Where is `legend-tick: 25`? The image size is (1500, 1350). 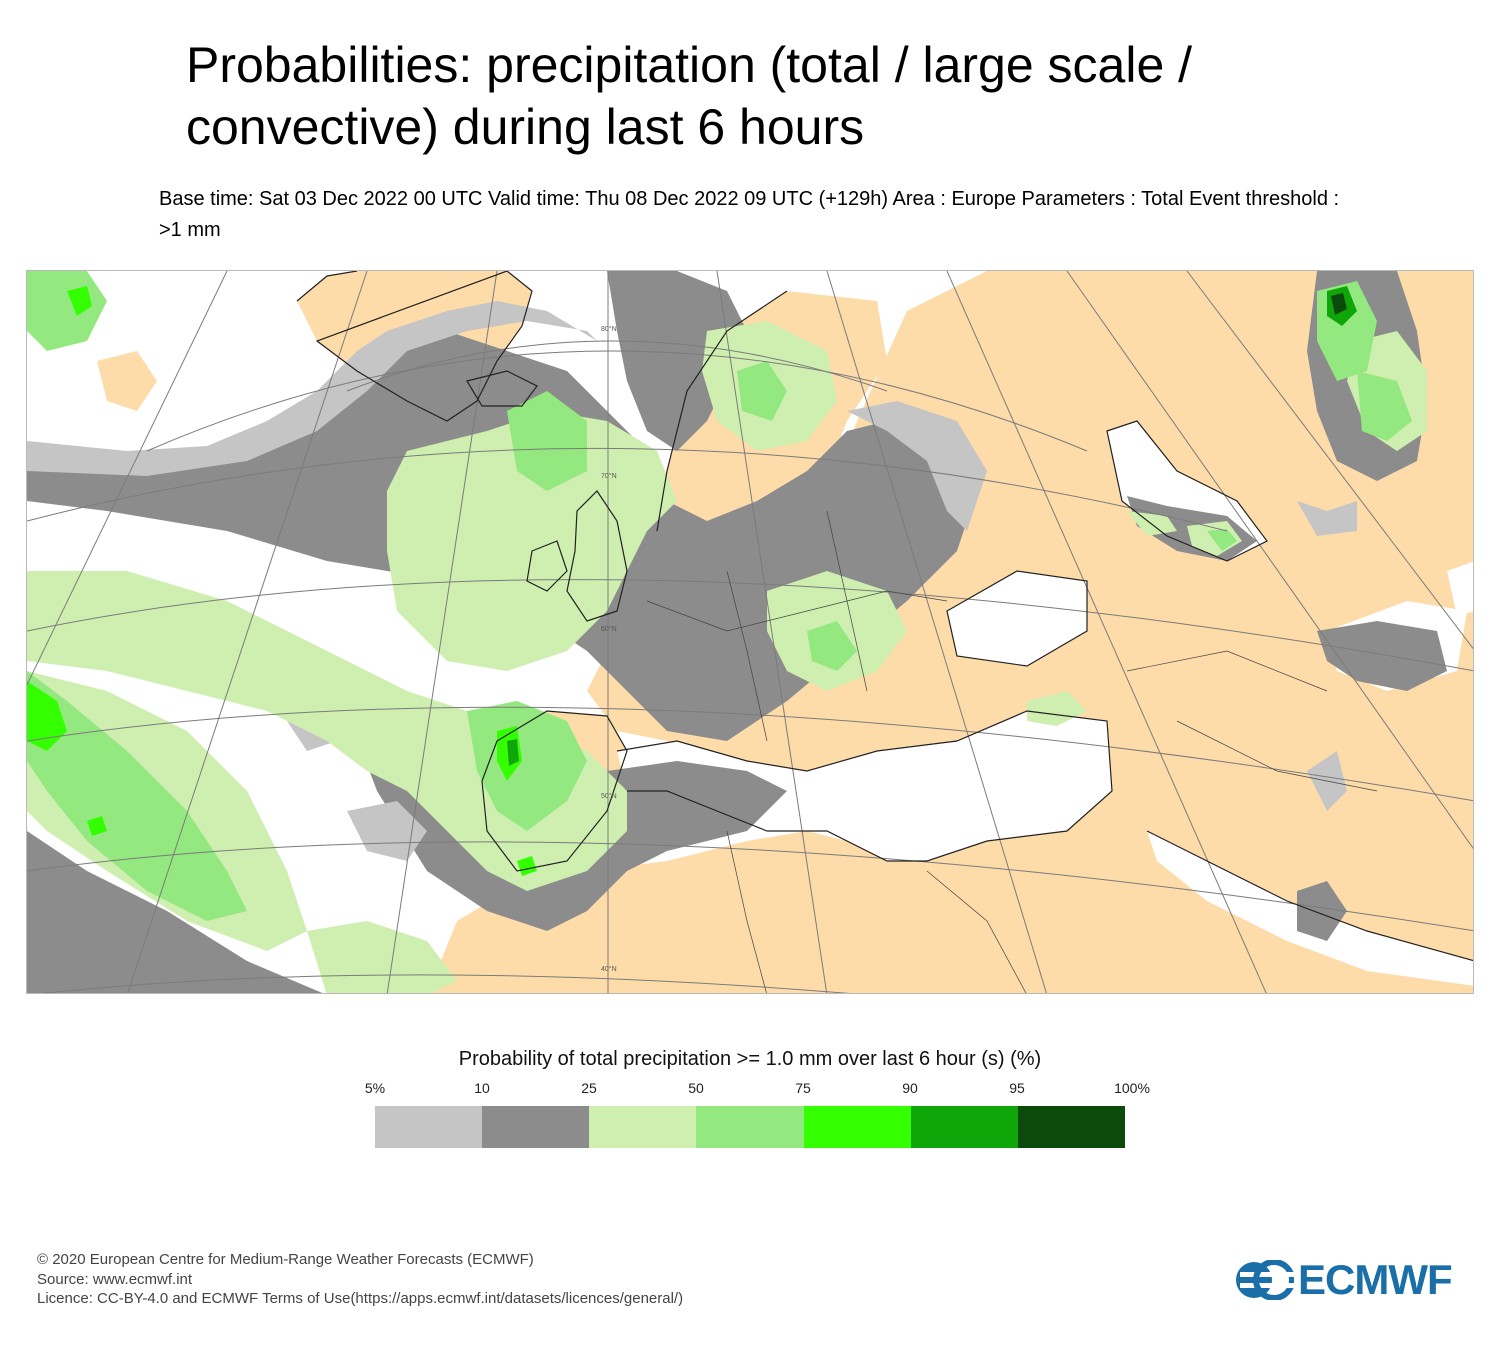 legend-tick: 25 is located at coordinates (589, 1088).